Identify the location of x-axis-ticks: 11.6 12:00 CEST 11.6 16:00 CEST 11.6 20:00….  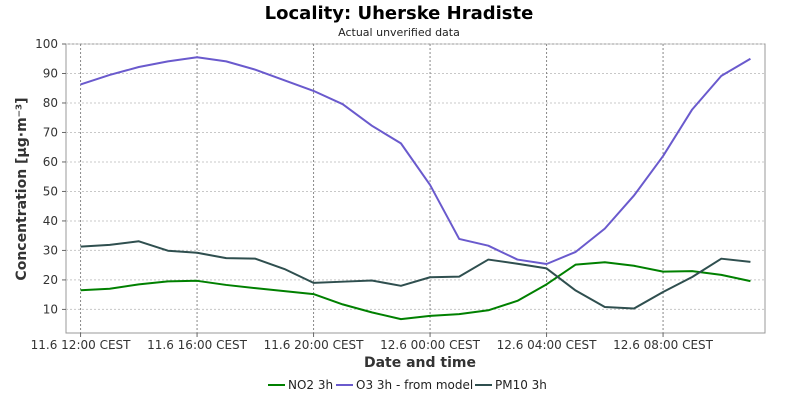
(372, 342).